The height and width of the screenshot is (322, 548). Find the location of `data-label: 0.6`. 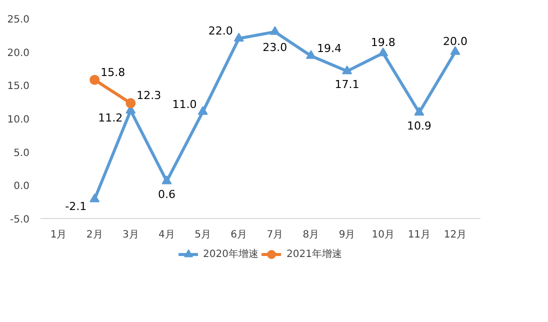

data-label: 0.6 is located at coordinates (167, 195).